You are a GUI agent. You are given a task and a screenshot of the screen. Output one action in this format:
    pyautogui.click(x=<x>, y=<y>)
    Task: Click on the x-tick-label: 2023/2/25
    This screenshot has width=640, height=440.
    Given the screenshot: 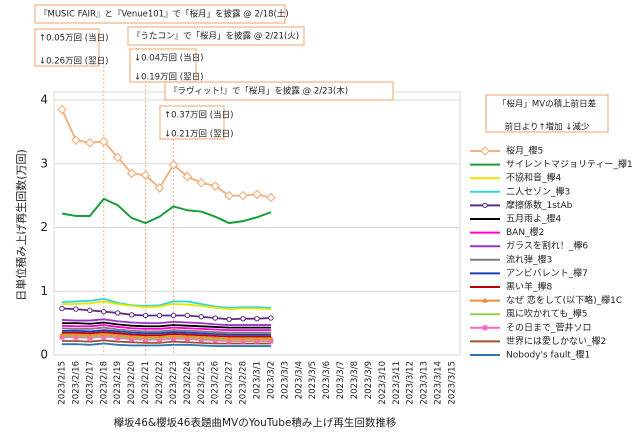 What is the action you would take?
    pyautogui.click(x=202, y=383)
    